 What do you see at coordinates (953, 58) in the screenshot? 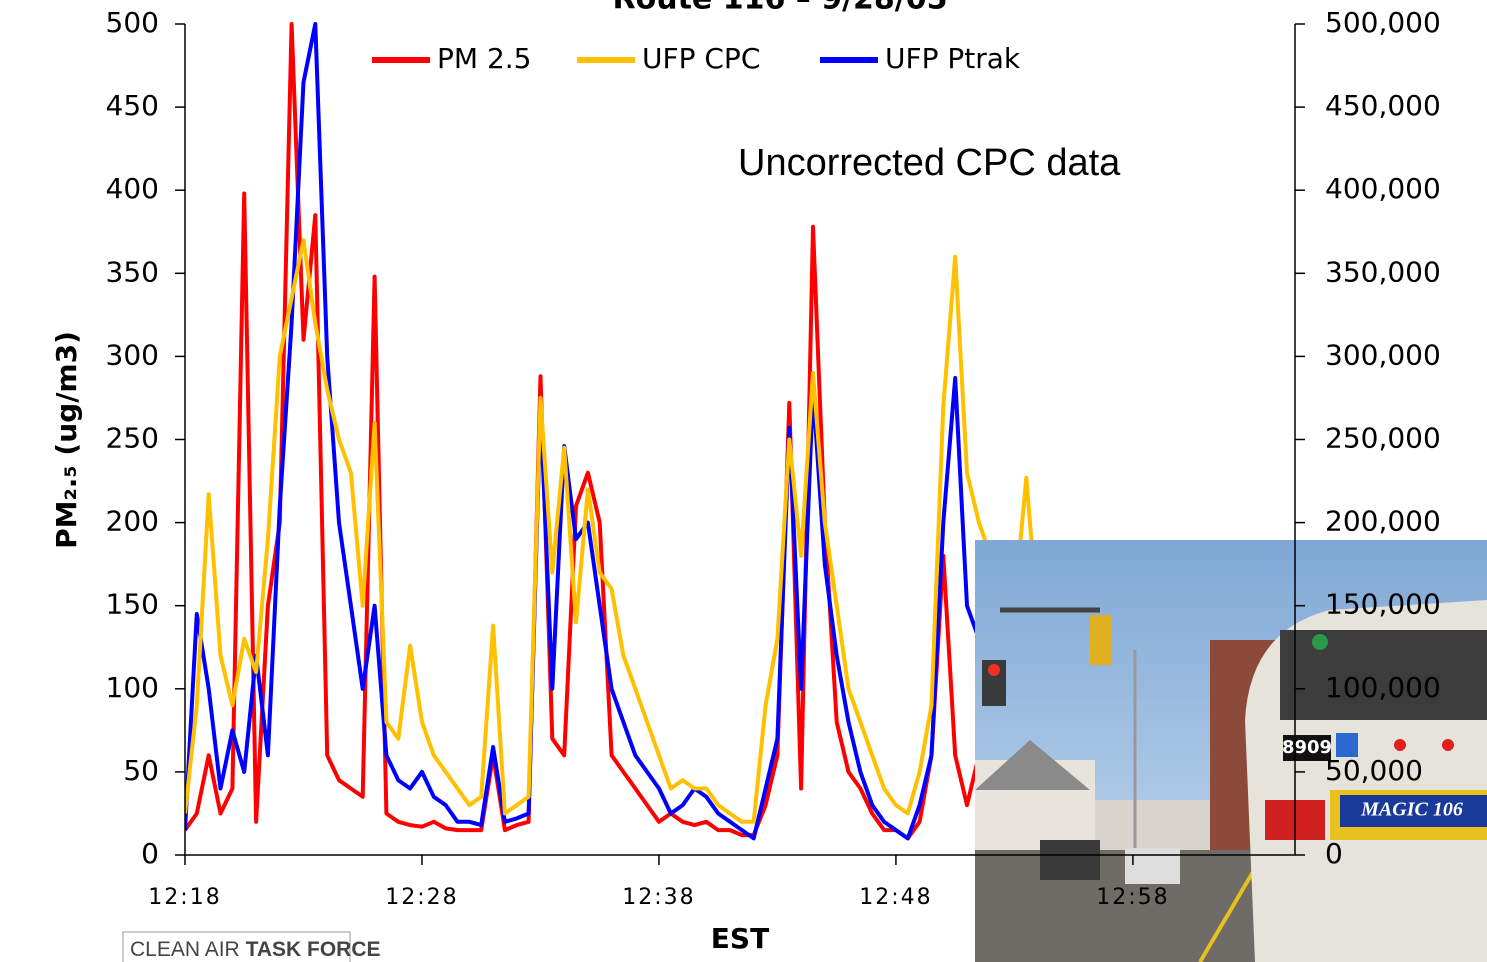
I see `legend-label: UFP Ptrak` at bounding box center [953, 58].